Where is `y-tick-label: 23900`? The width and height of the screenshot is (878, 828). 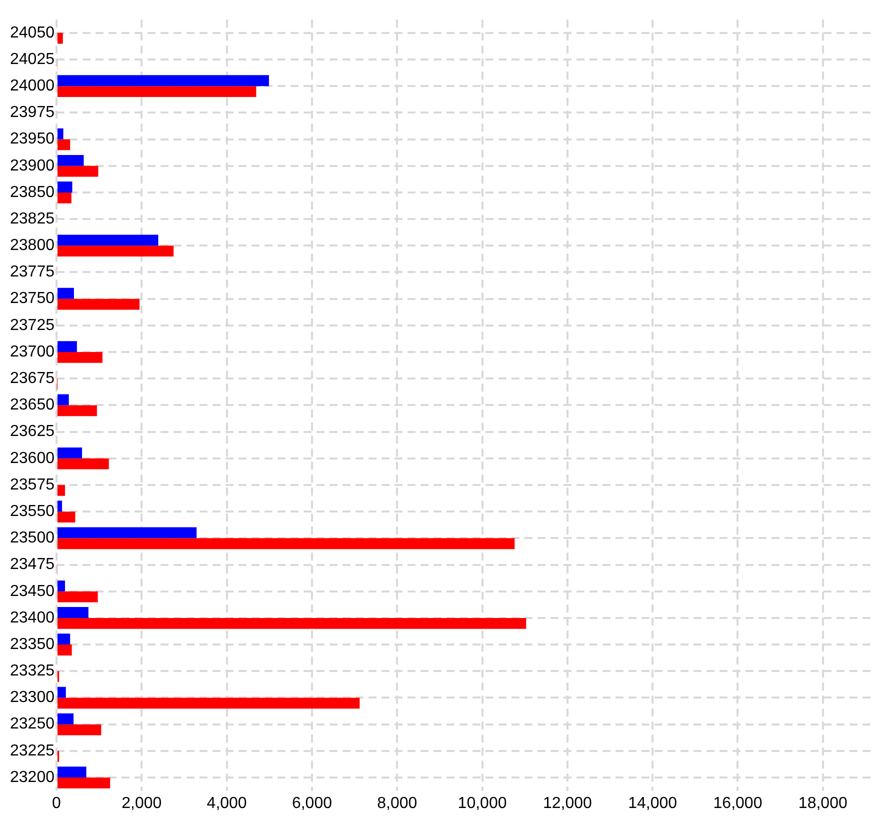
y-tick-label: 23900 is located at coordinates (32, 165).